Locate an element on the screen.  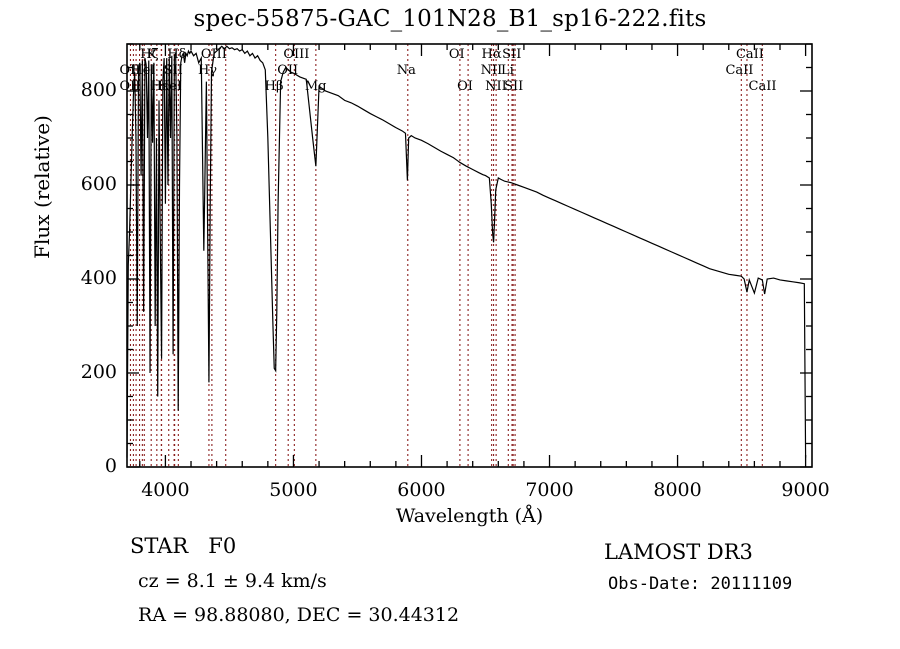
y-tick-label: 0 is located at coordinates (110, 466).